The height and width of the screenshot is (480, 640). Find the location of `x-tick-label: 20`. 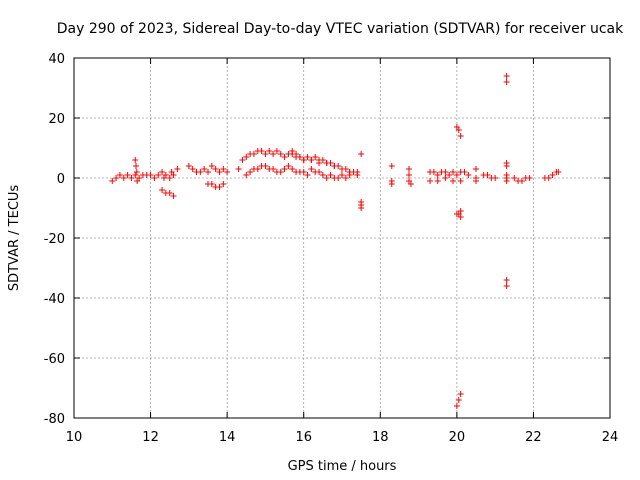

x-tick-label: 20 is located at coordinates (457, 437).